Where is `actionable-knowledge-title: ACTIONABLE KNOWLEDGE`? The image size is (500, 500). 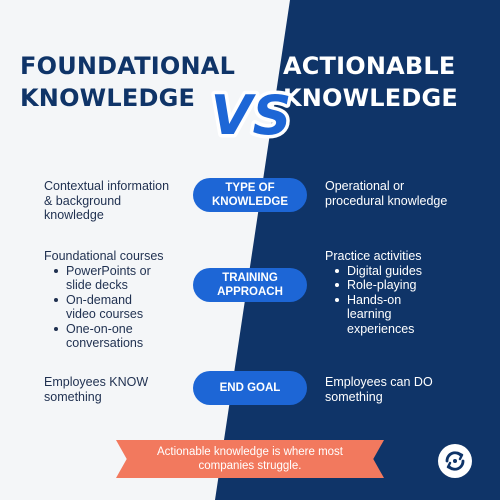
actionable-knowledge-title: ACTIONABLE KNOWLEDGE is located at coordinates (370, 82).